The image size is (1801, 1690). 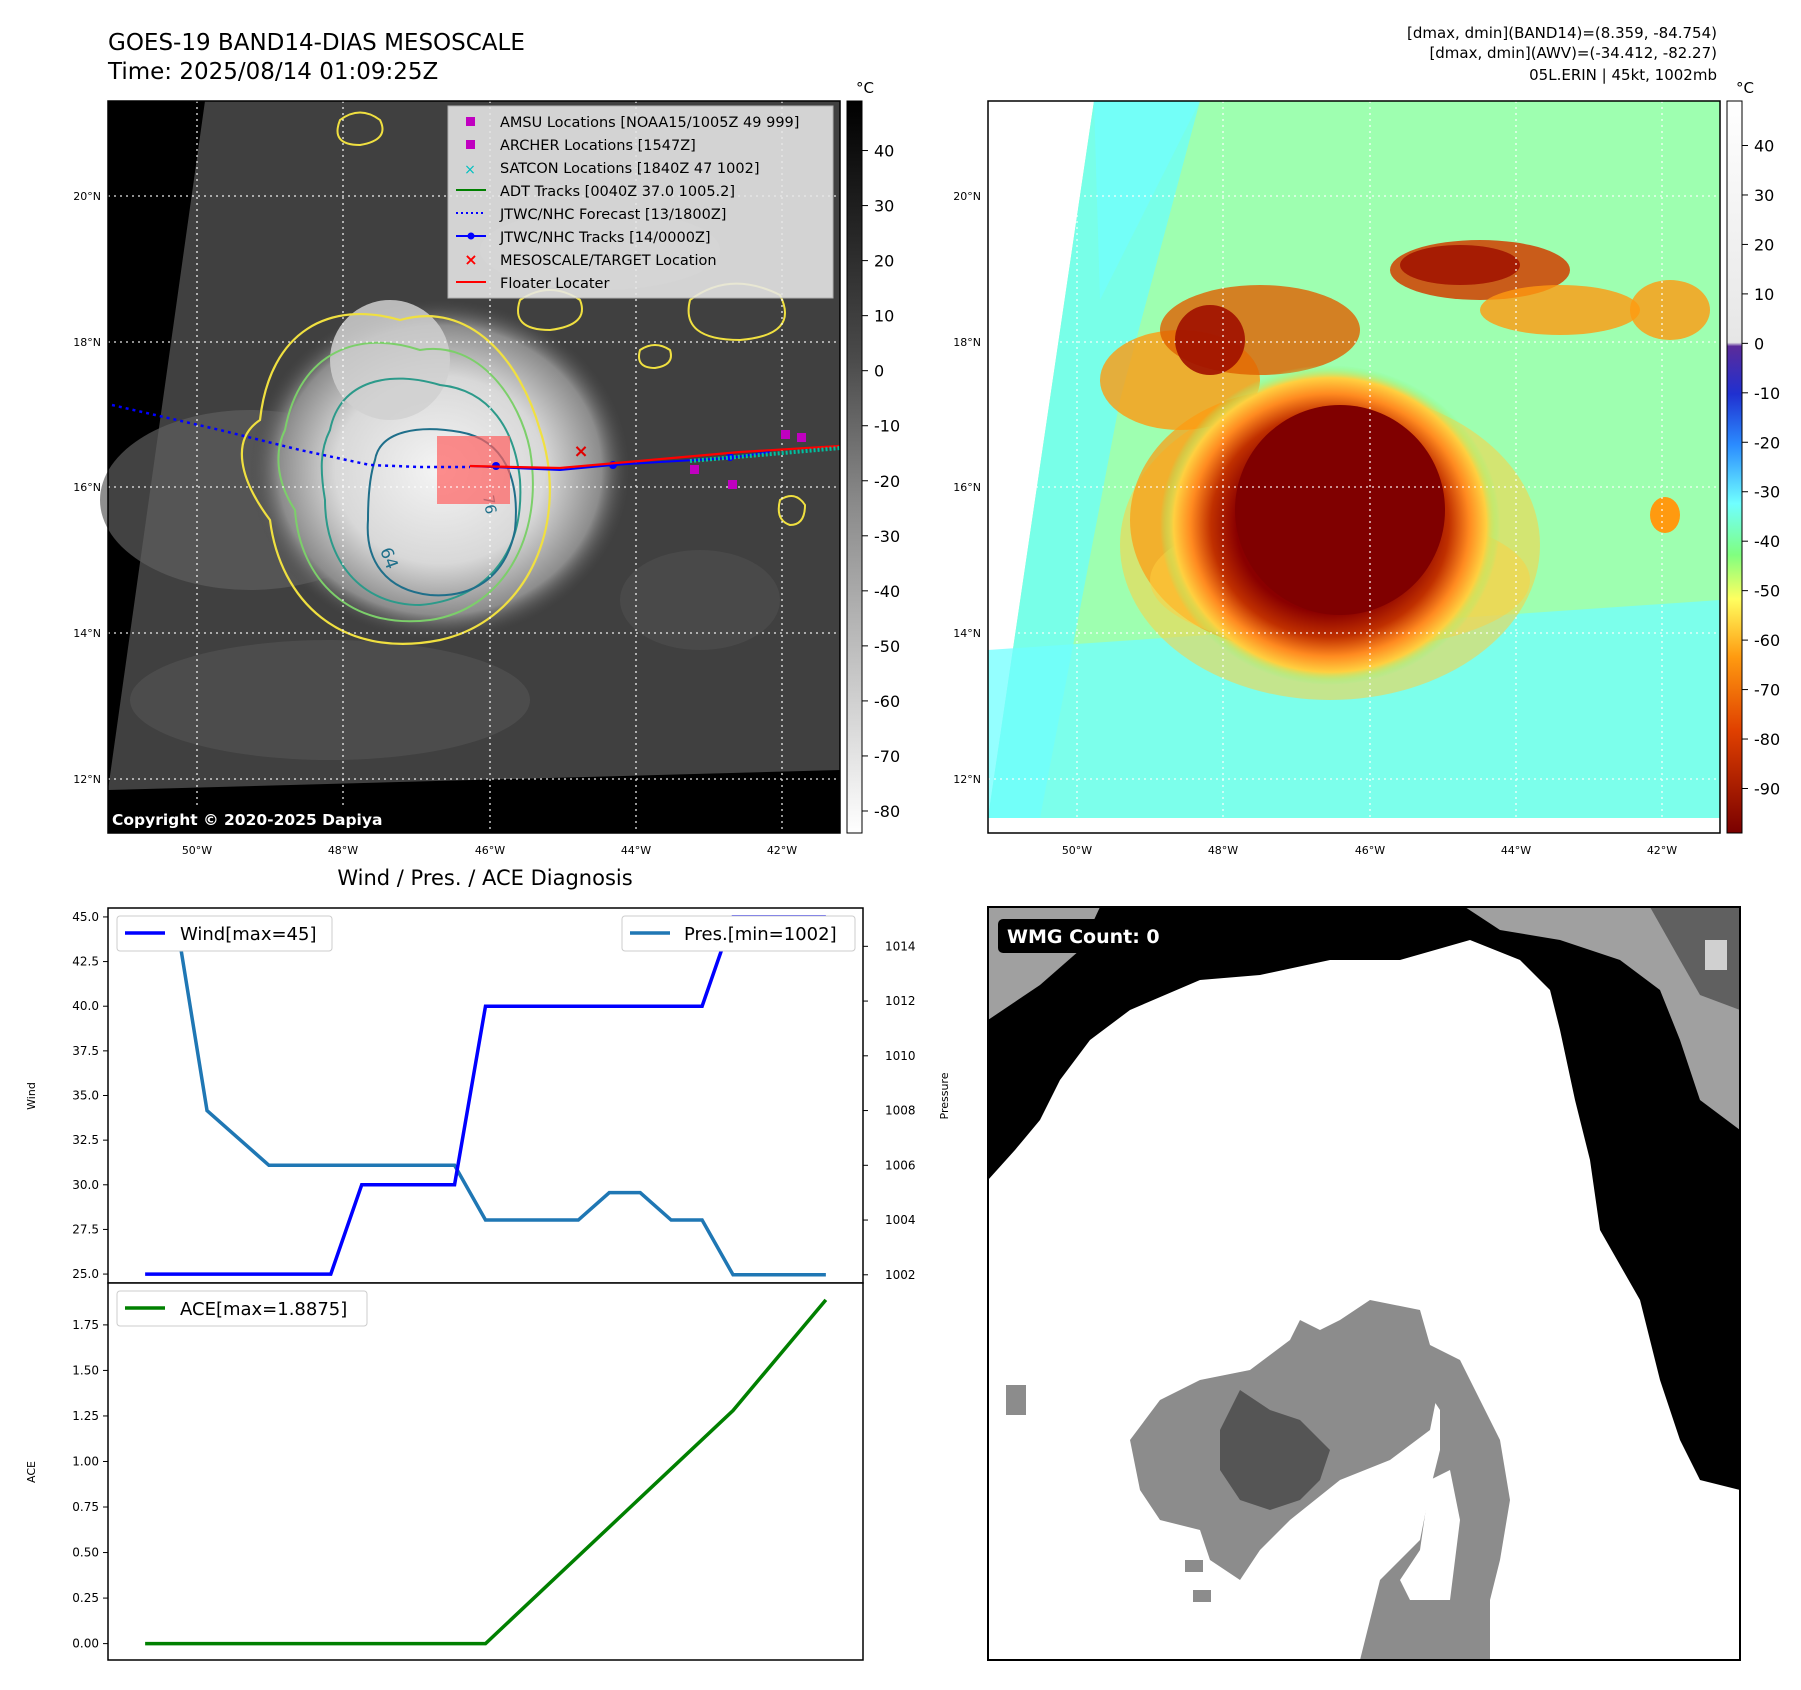 What do you see at coordinates (484, 878) in the screenshot?
I see `diagnosis-title: Wind / Pres. / ACE Diagnosis` at bounding box center [484, 878].